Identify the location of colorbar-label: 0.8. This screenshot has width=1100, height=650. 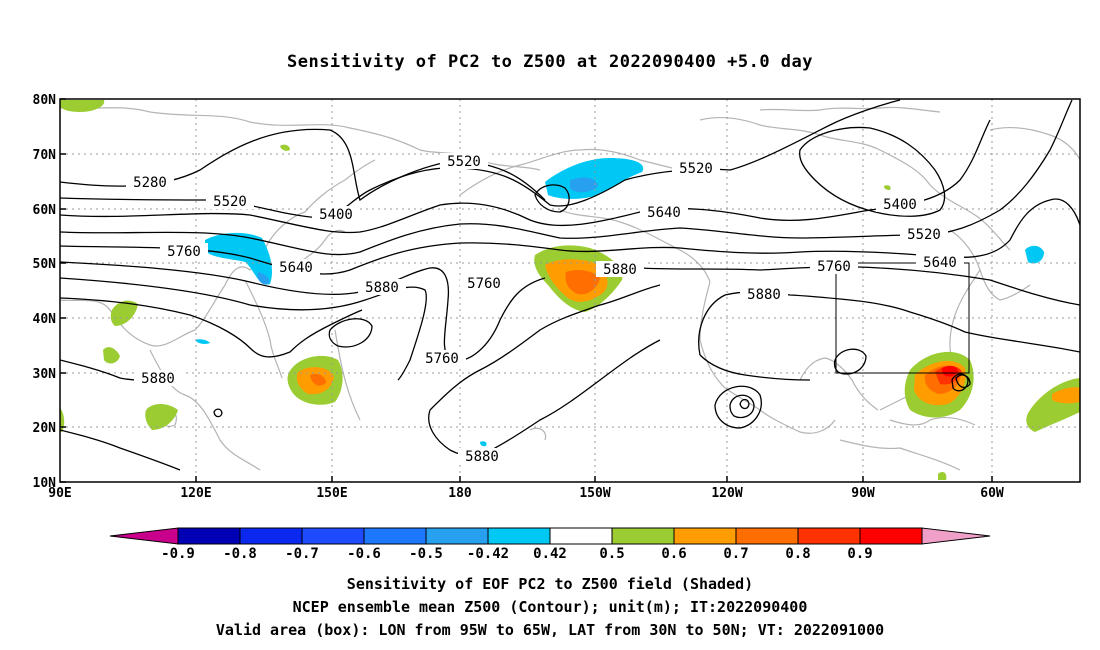
(797, 554).